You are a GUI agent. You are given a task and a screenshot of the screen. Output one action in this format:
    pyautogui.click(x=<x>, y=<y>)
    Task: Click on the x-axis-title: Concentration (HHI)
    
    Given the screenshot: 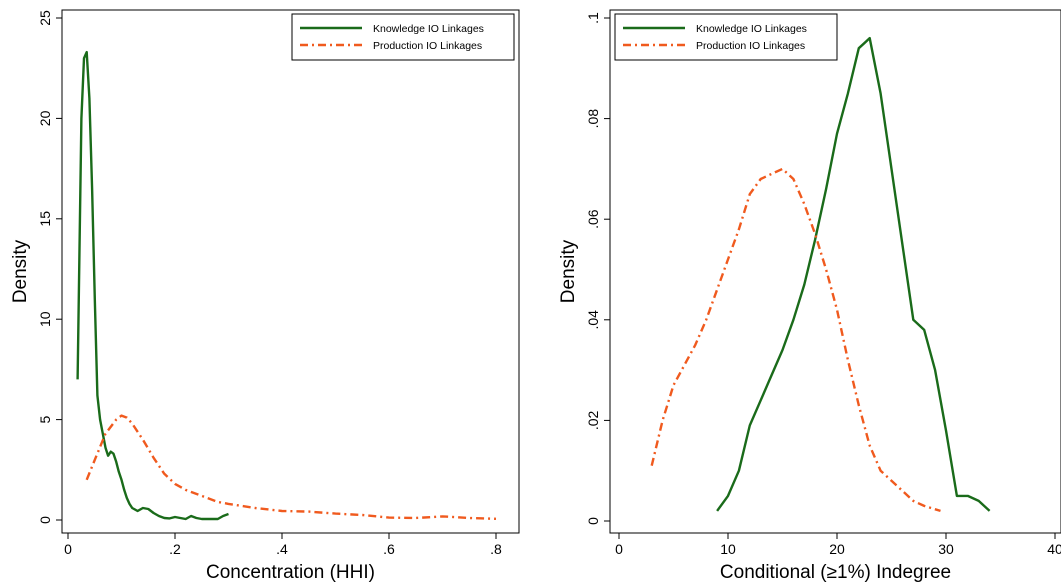 What is the action you would take?
    pyautogui.click(x=290, y=572)
    